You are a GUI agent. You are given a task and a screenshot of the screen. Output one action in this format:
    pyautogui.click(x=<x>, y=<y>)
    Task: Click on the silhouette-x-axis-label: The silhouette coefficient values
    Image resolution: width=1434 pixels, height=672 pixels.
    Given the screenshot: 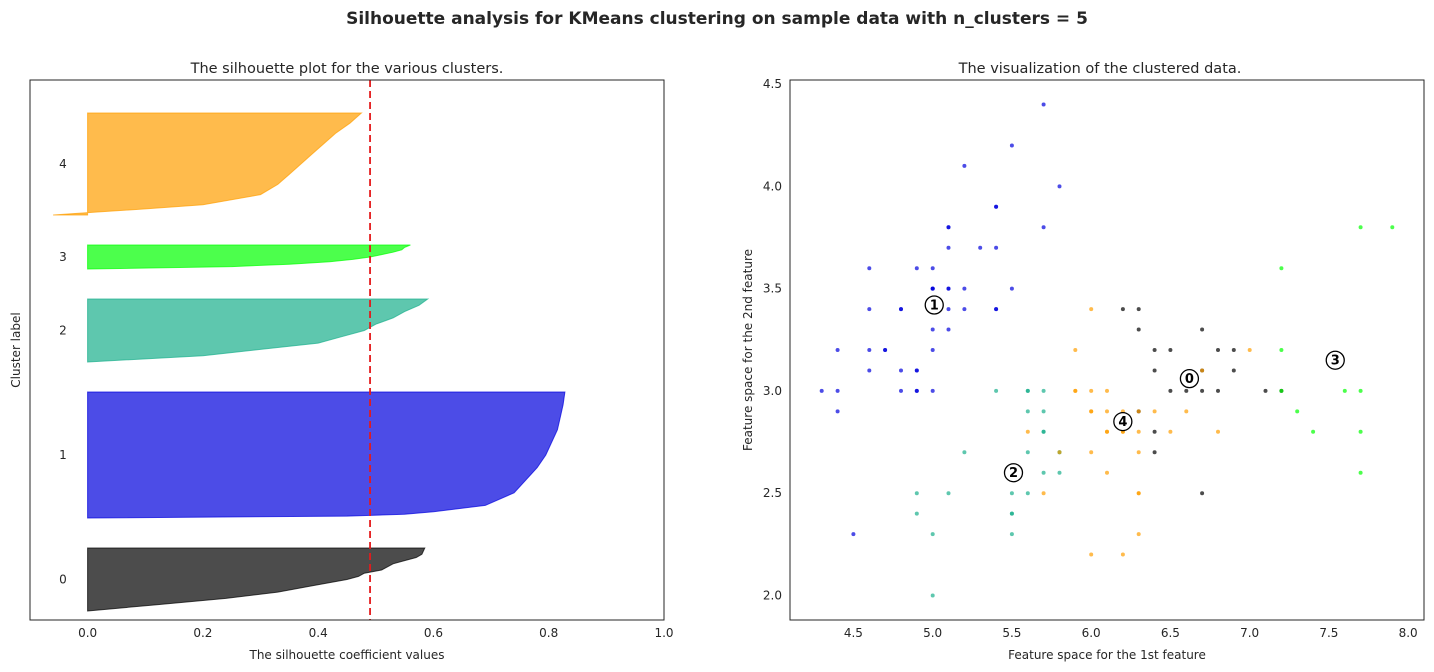 What is the action you would take?
    pyautogui.click(x=347, y=655)
    